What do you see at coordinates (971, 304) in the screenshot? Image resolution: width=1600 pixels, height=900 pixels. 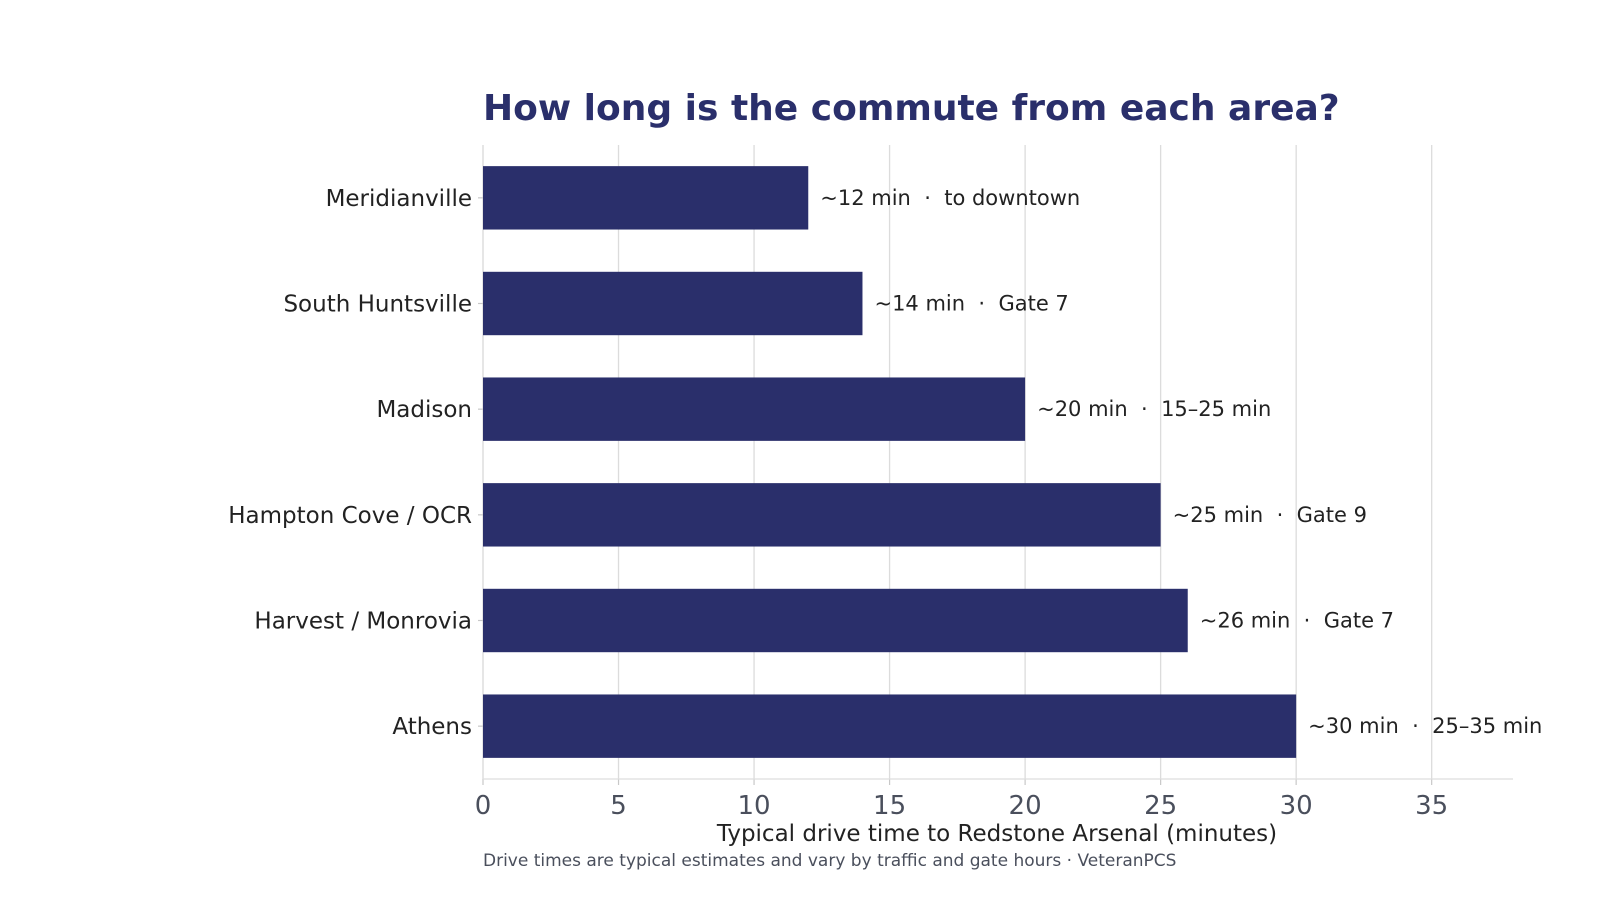 I see `data-label: ~14 min · Gate 7` at bounding box center [971, 304].